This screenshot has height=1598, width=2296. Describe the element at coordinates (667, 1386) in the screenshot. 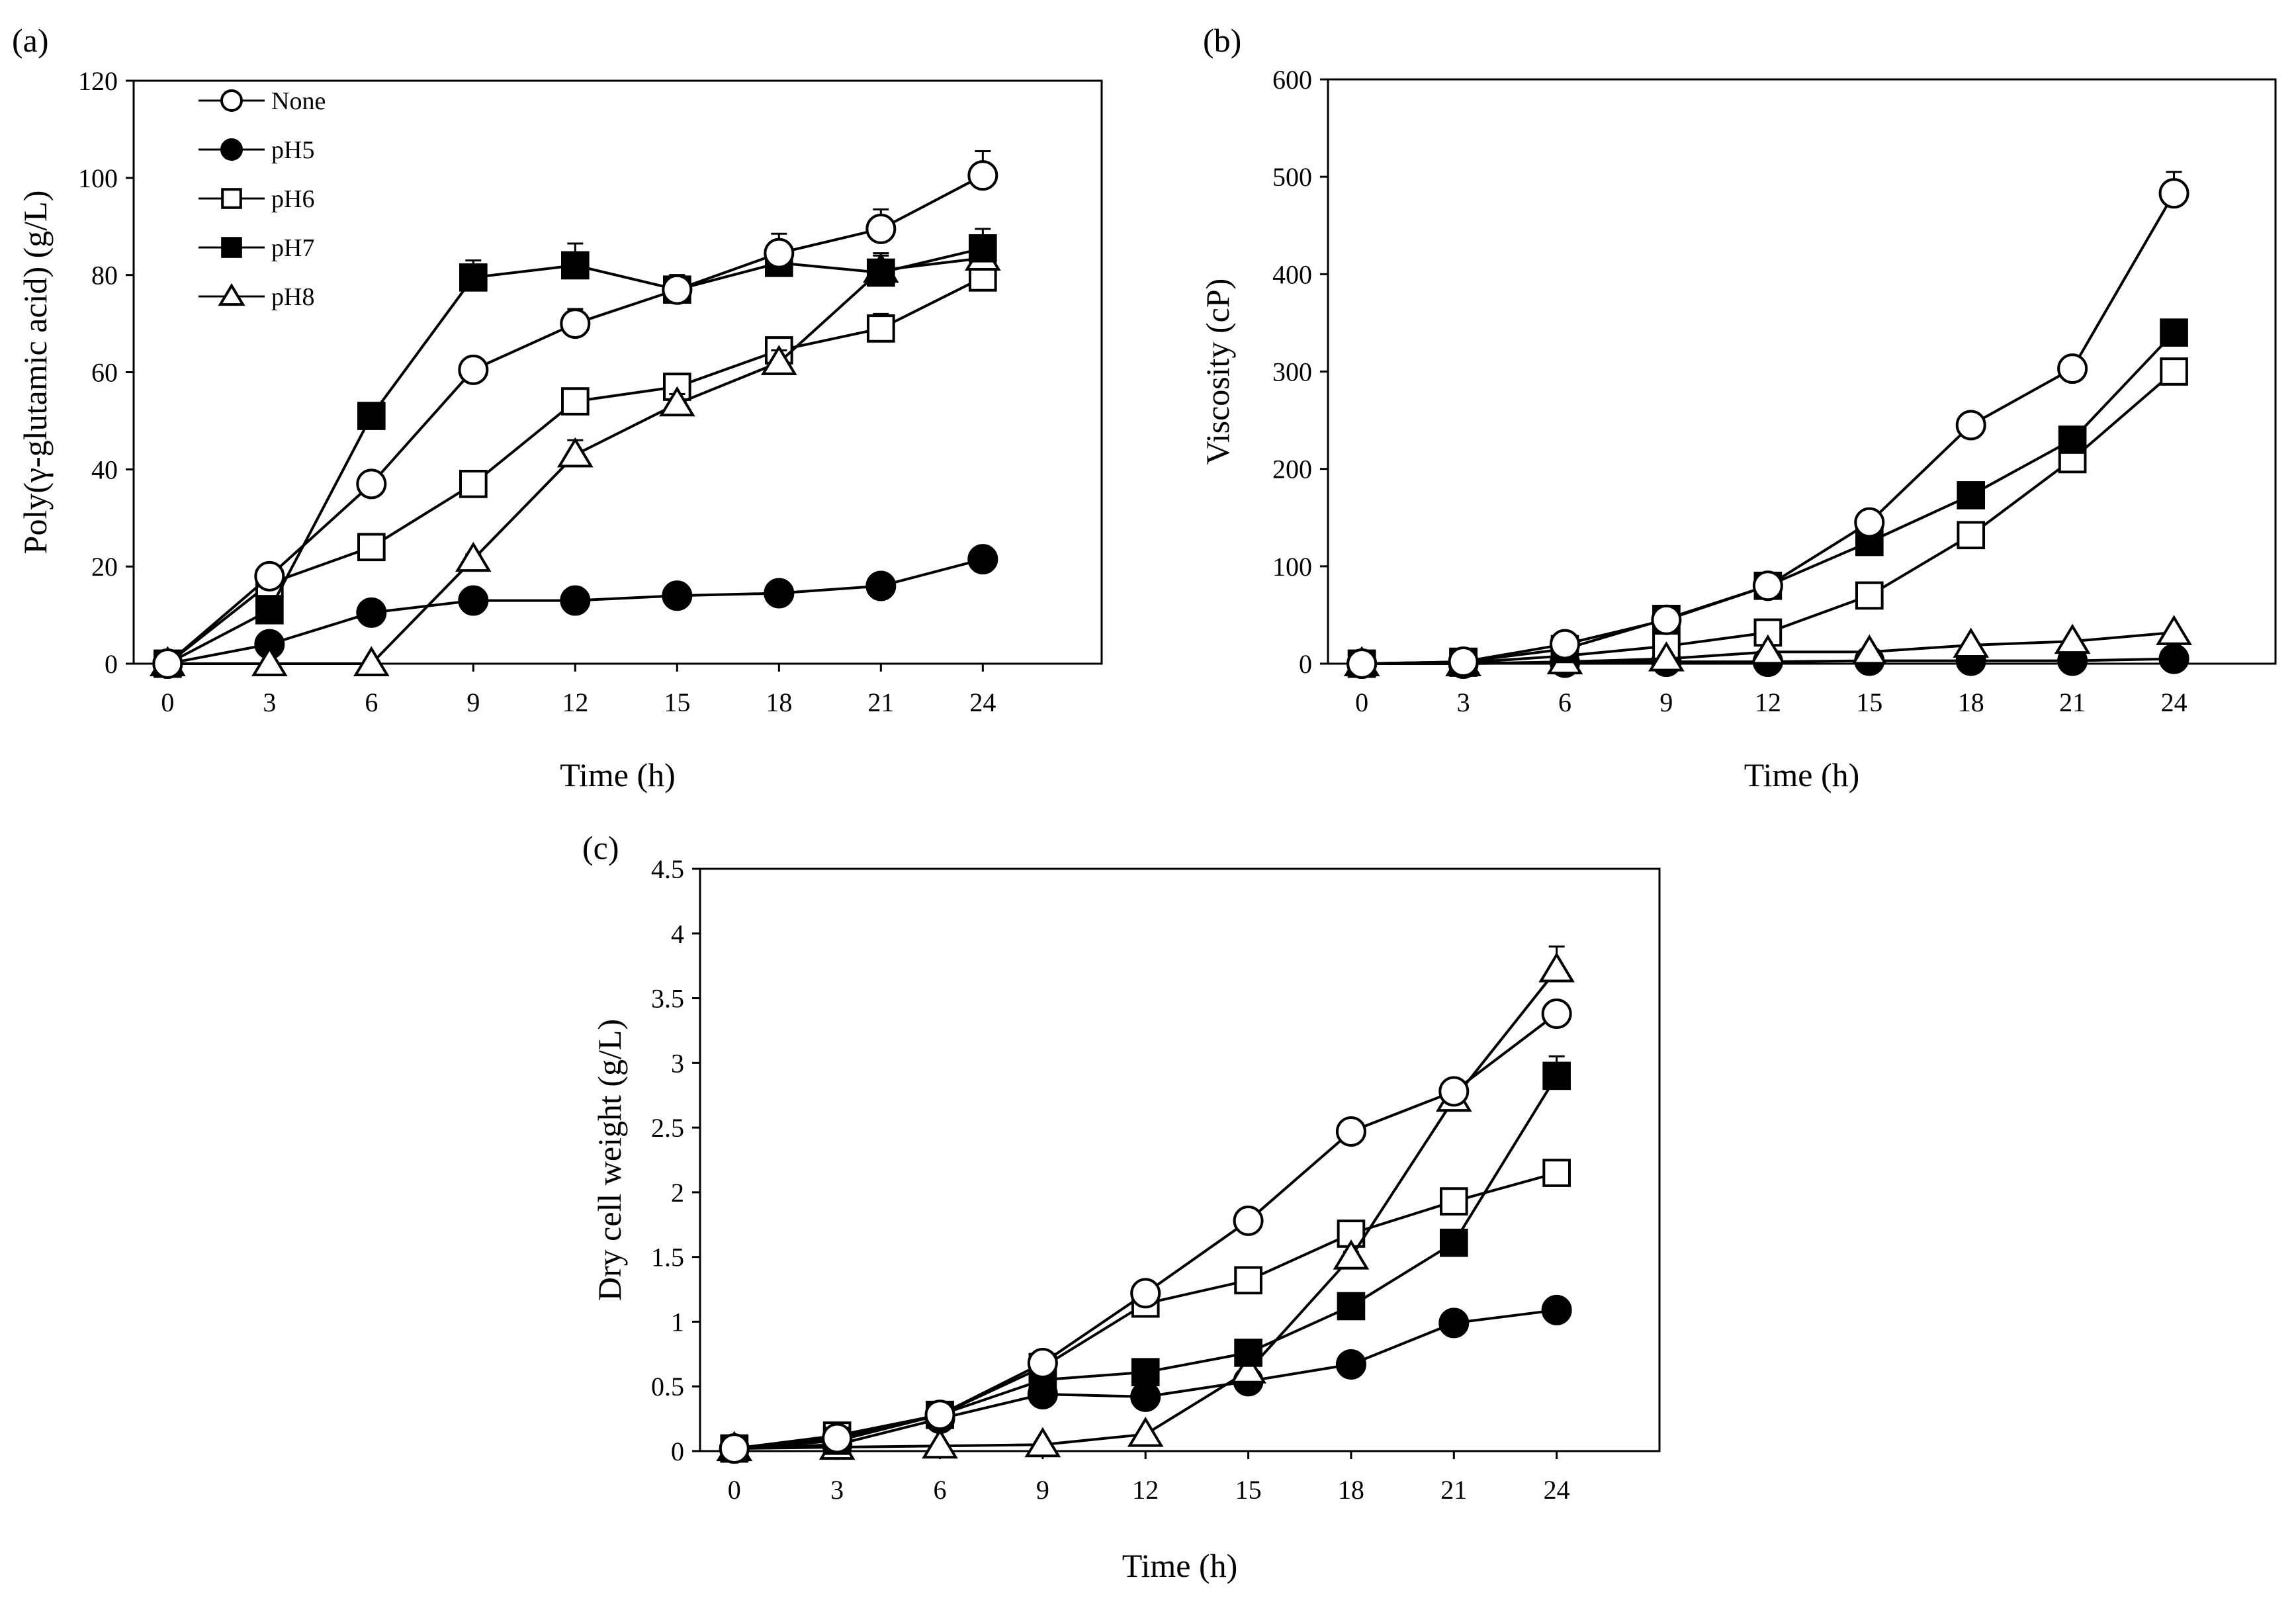

I see `y-tick-label: 0.5` at that location.